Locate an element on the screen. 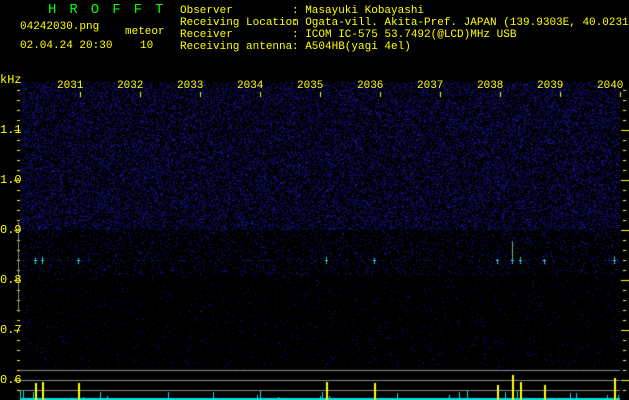  x-tick-label: 2032 is located at coordinates (130, 86).